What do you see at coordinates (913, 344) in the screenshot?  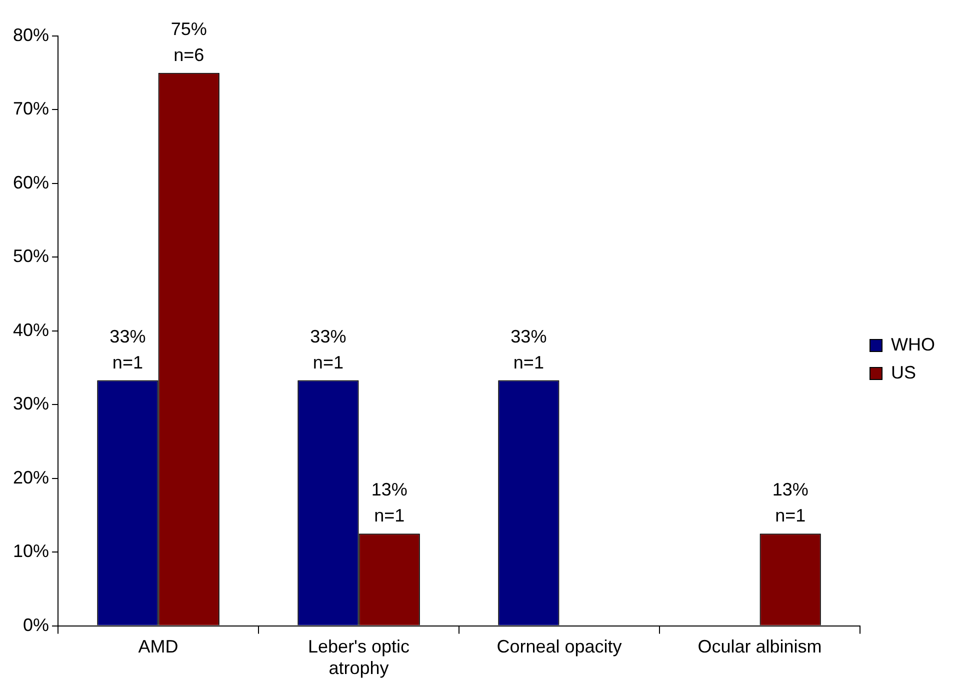 I see `legend-label: WHO` at bounding box center [913, 344].